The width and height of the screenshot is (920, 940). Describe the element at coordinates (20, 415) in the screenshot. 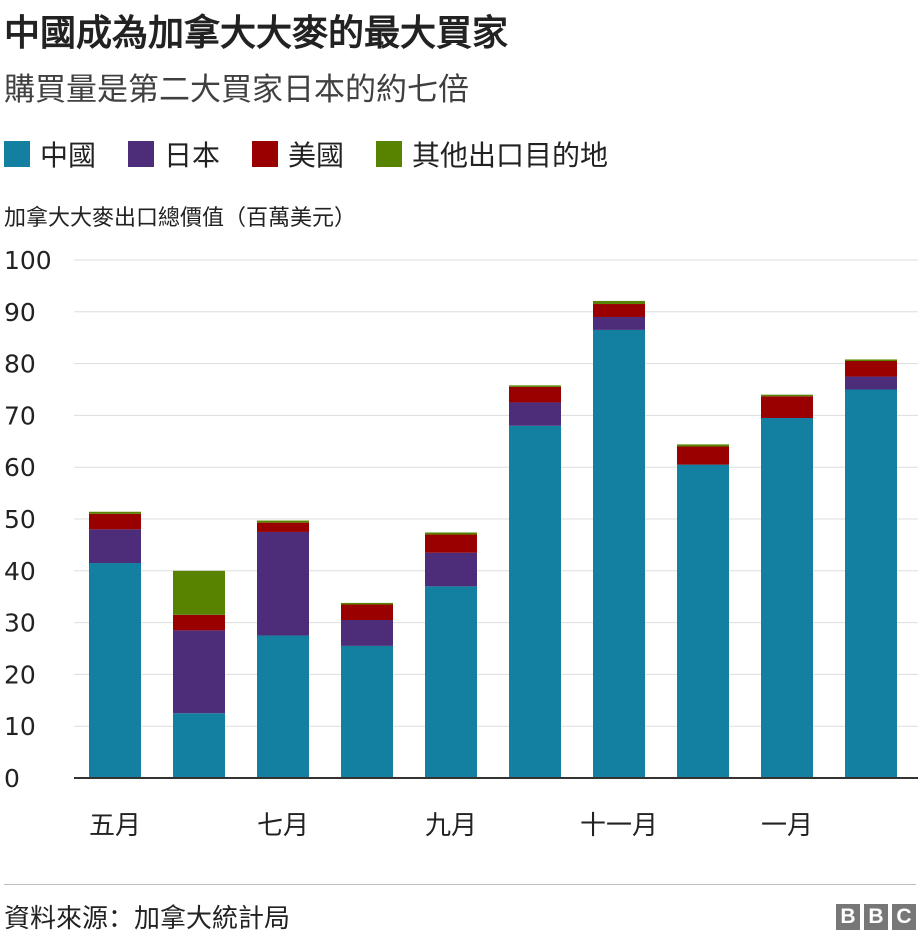

I see `y-tick-label: 70` at that location.